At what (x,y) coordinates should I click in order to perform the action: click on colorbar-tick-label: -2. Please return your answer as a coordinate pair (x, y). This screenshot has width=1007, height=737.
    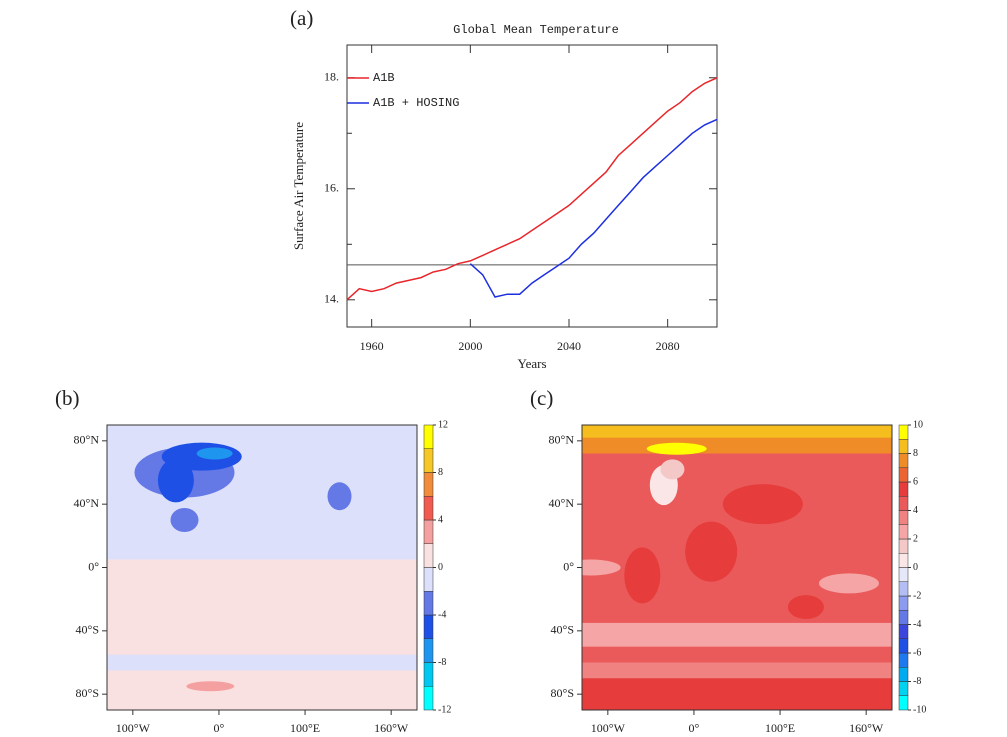
    Looking at the image, I should click on (917, 595).